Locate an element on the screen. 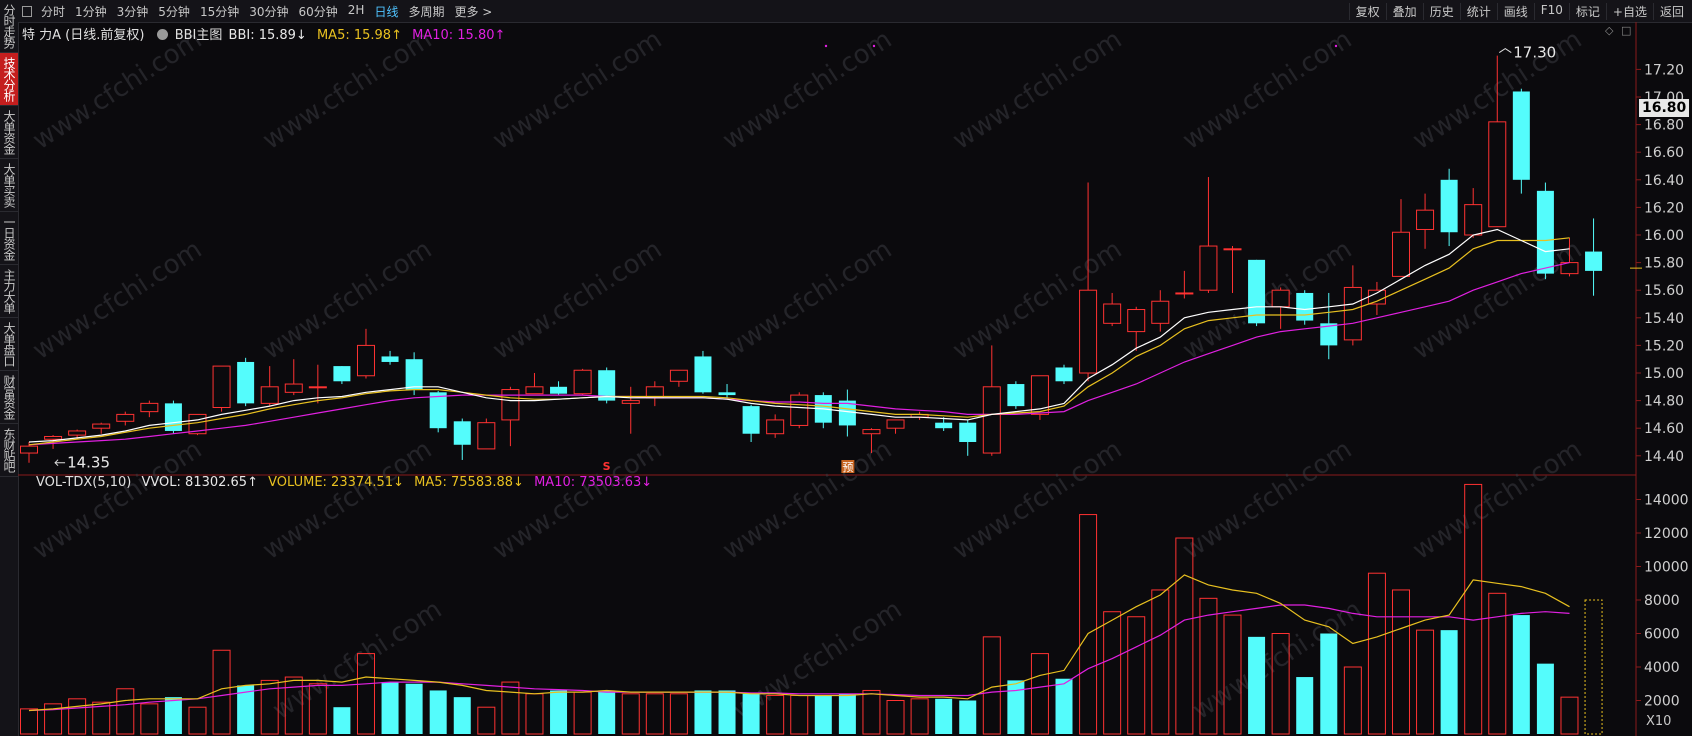 This screenshot has height=736, width=1692. vol-ma10-value: MA10: 73503.63↓ is located at coordinates (593, 482).